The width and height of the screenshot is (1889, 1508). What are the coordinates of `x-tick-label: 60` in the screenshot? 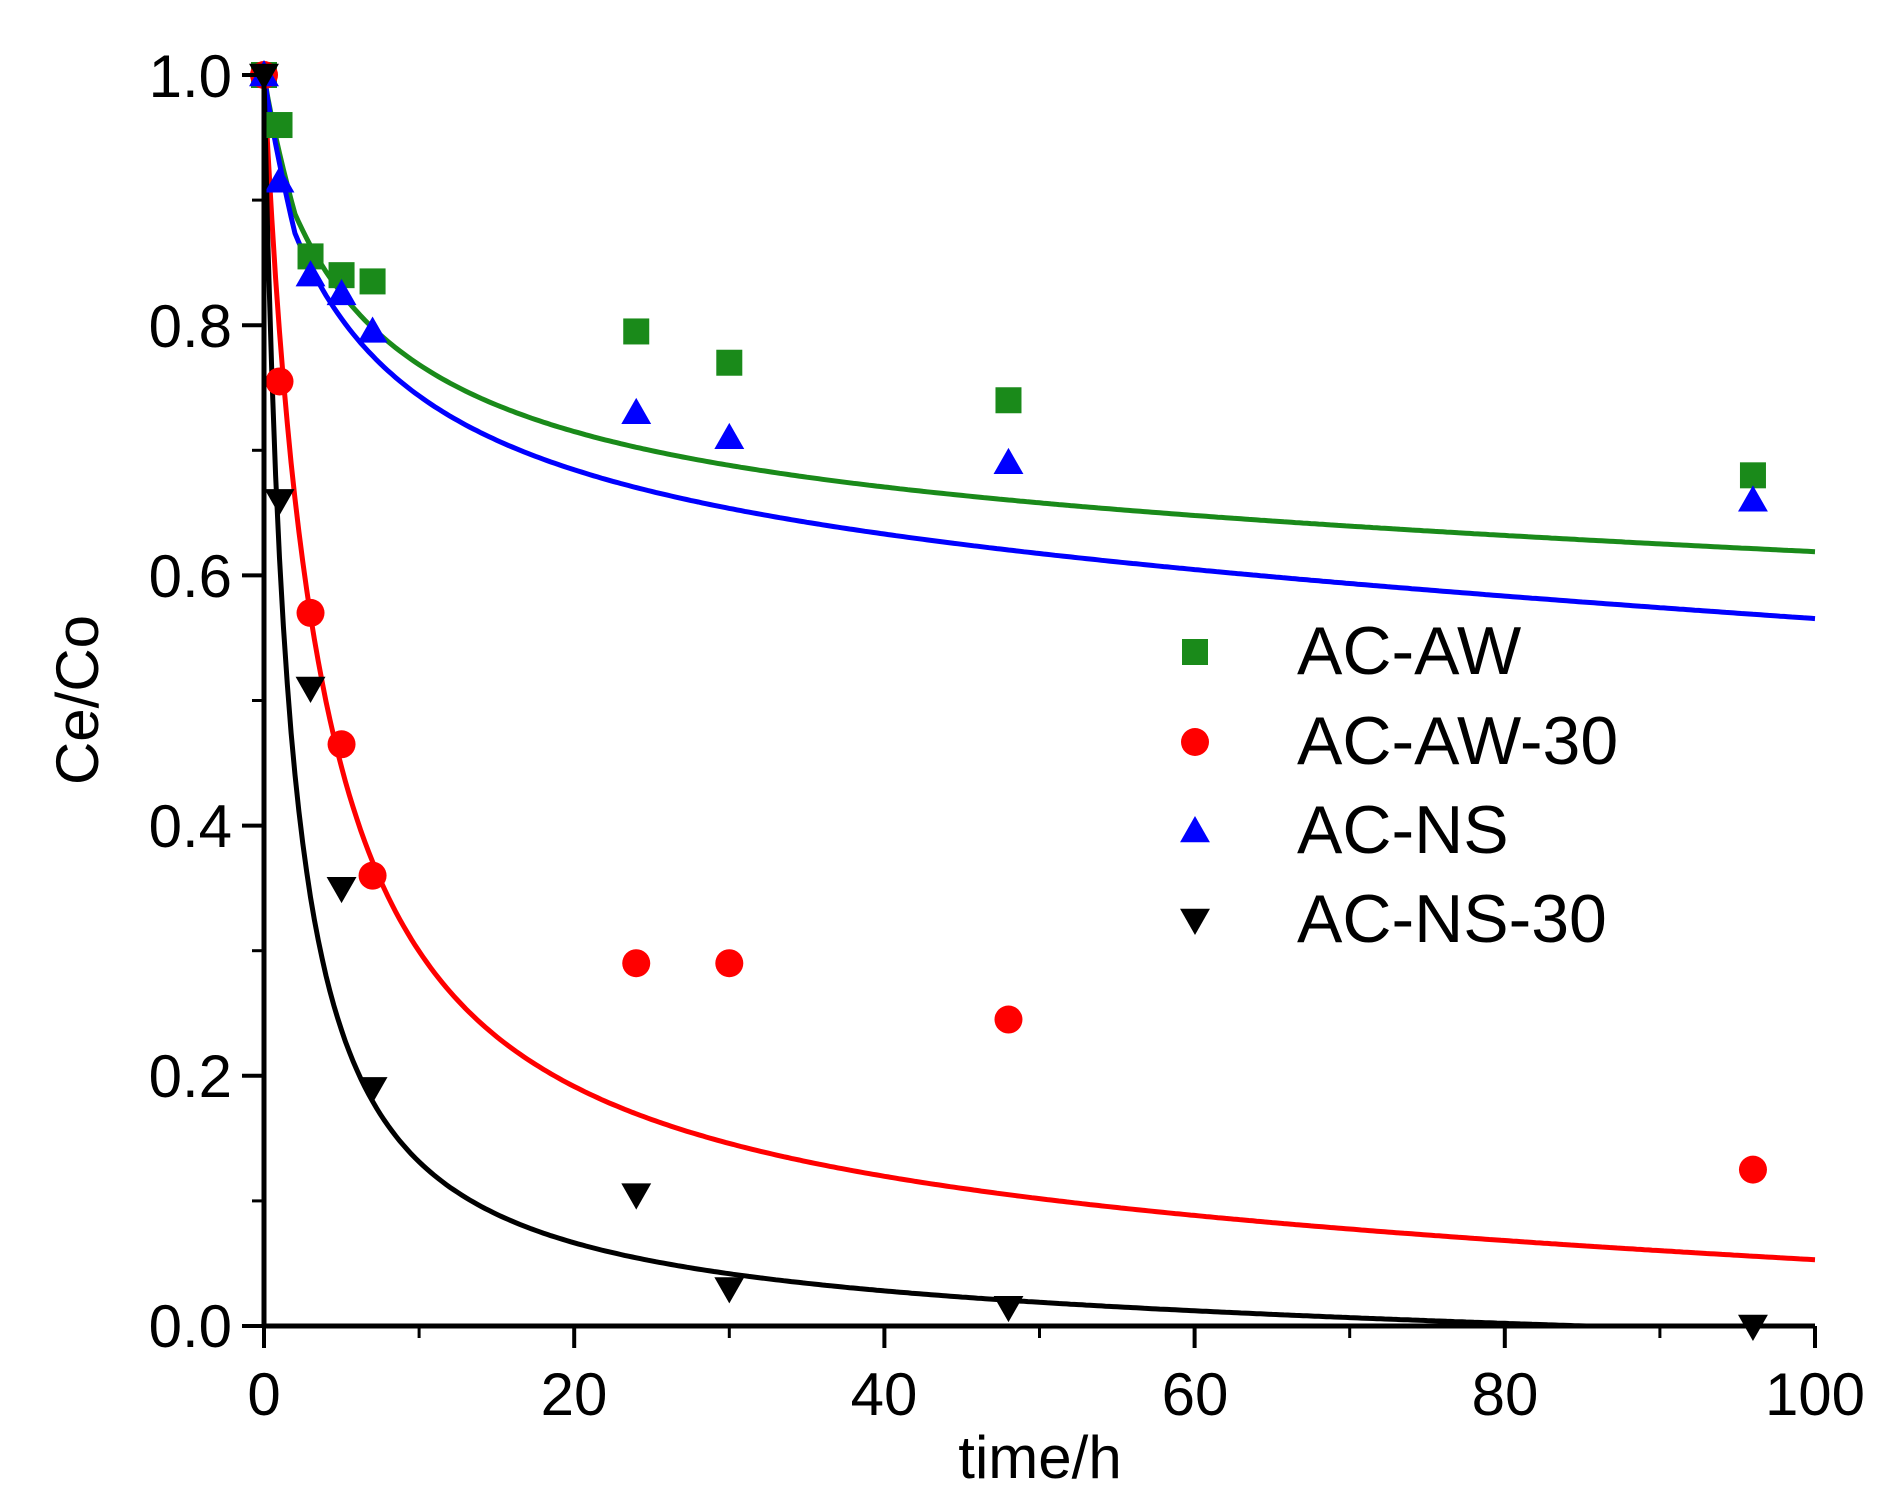 It's located at (1195, 1394).